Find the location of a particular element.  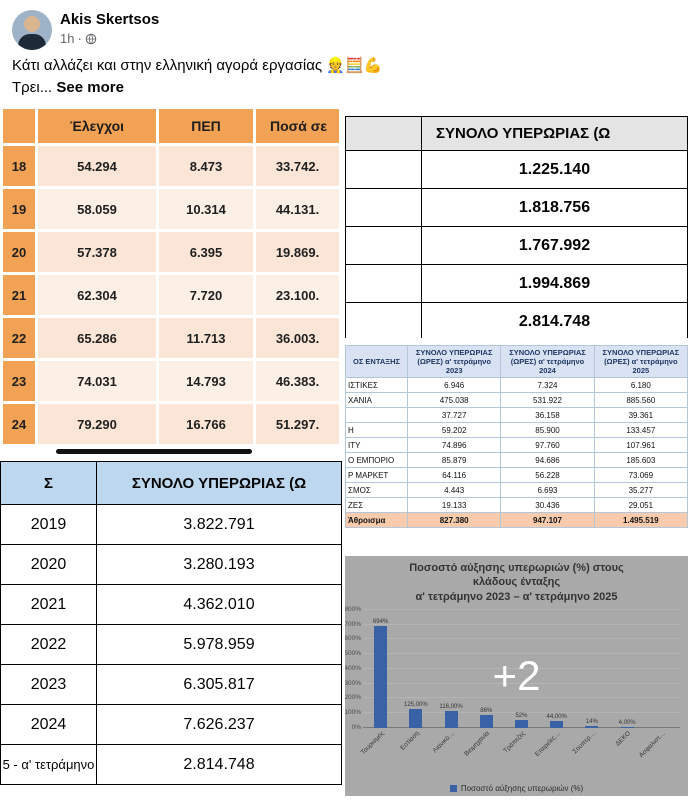

table-cell: 7.720 is located at coordinates (206, 295).